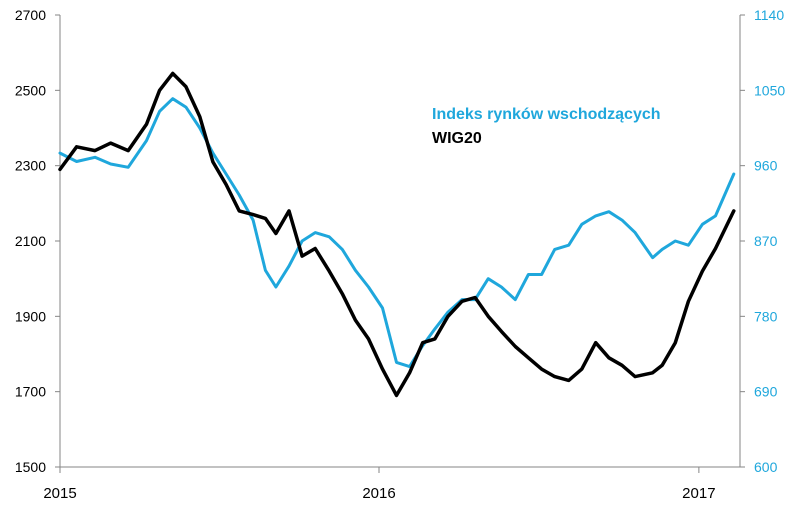 This screenshot has height=518, width=800. What do you see at coordinates (766, 166) in the screenshot?
I see `y-right-tick-label: 960` at bounding box center [766, 166].